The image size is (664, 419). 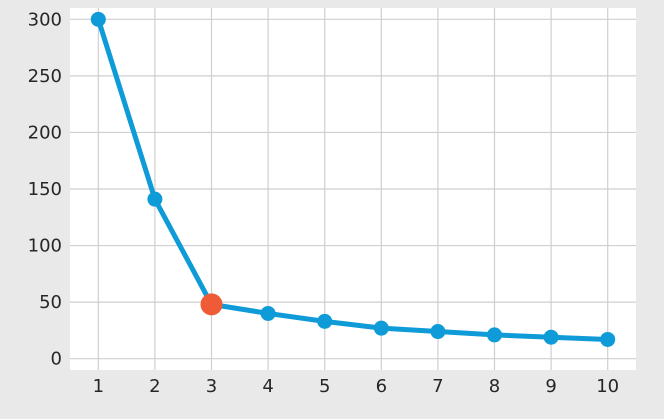 I want to click on y-tick-label: 100, so click(x=45, y=246).